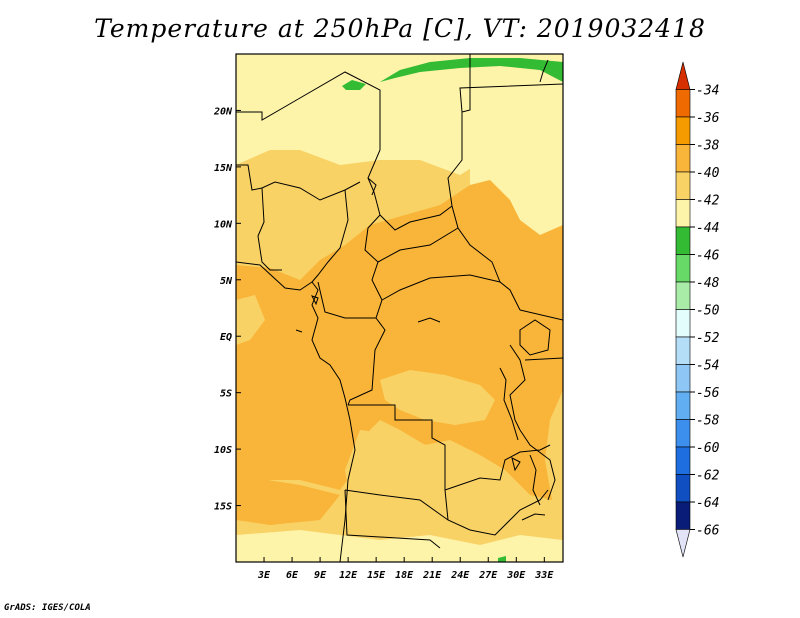 This screenshot has width=800, height=618. What do you see at coordinates (223, 168) in the screenshot?
I see `y-tick-label: 15N` at bounding box center [223, 168].